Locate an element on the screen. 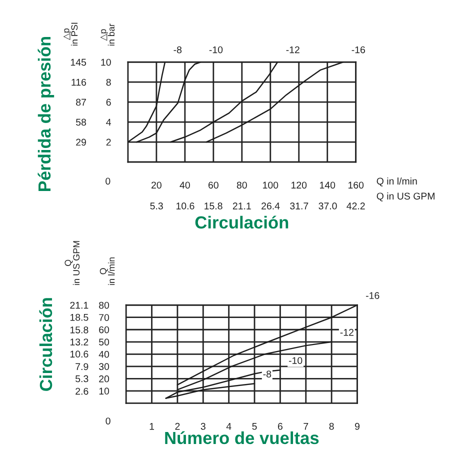 Image resolution: width=467 pixels, height=450 pixels. y-axis-title: Q in l/min is located at coordinates (107, 271).